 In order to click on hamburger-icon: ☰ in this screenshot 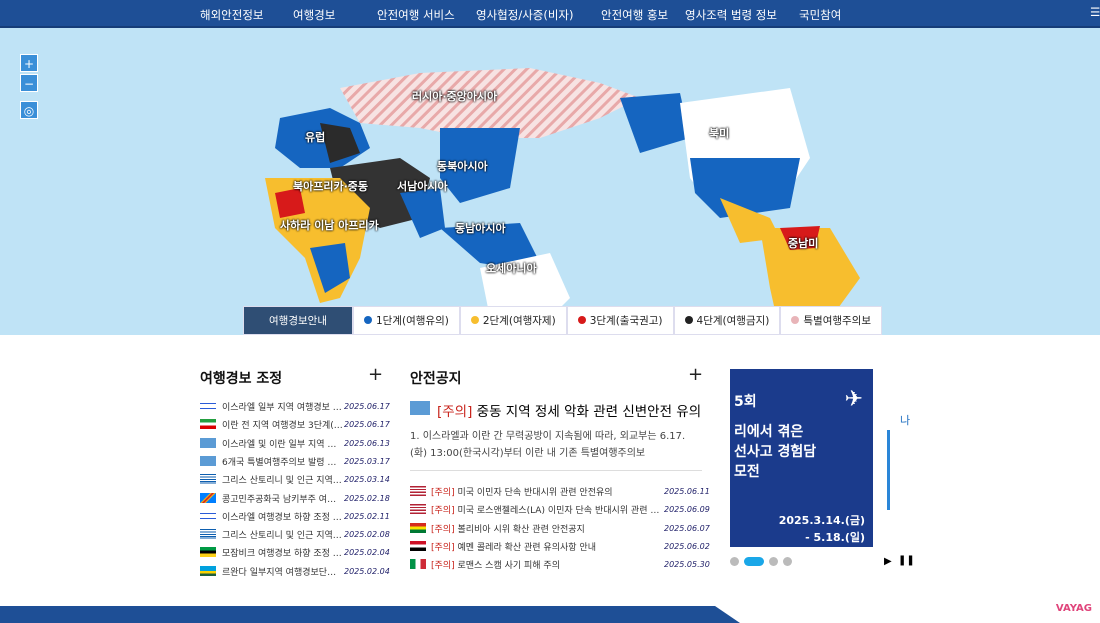, I will do `click(1095, 12)`.